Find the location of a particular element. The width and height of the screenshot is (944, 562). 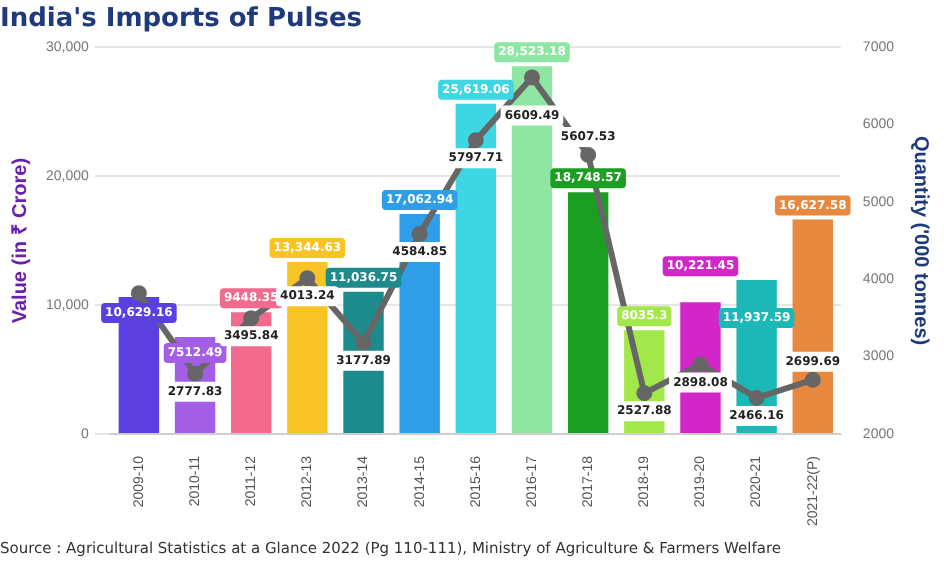

y-axis-title: Value (in ₹ Crore) is located at coordinates (20, 240).